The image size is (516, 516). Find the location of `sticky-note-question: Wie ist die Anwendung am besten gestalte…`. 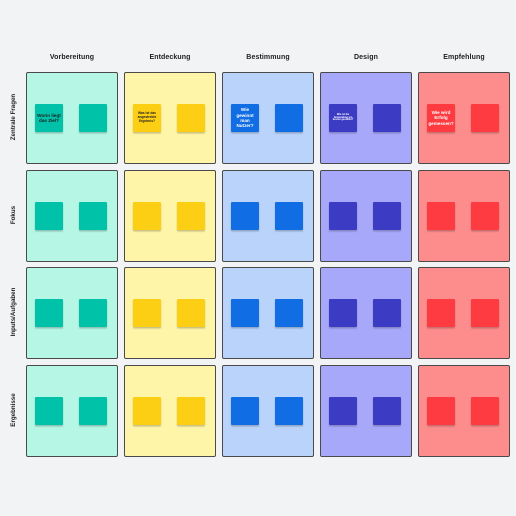

sticky-note-question: Wie ist die Anwendung am besten gestalte… is located at coordinates (343, 118).